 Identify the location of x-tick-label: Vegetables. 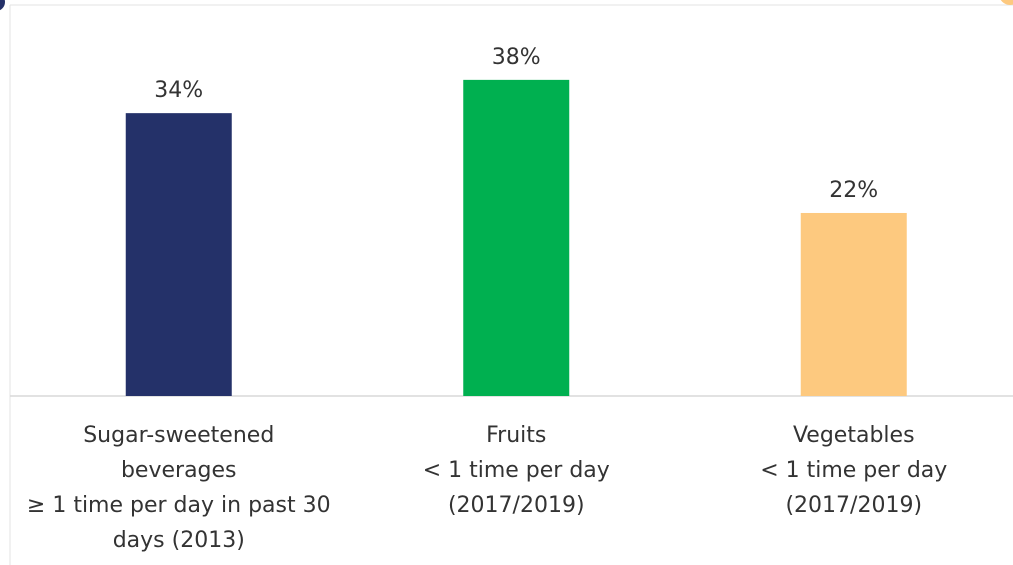
(854, 435).